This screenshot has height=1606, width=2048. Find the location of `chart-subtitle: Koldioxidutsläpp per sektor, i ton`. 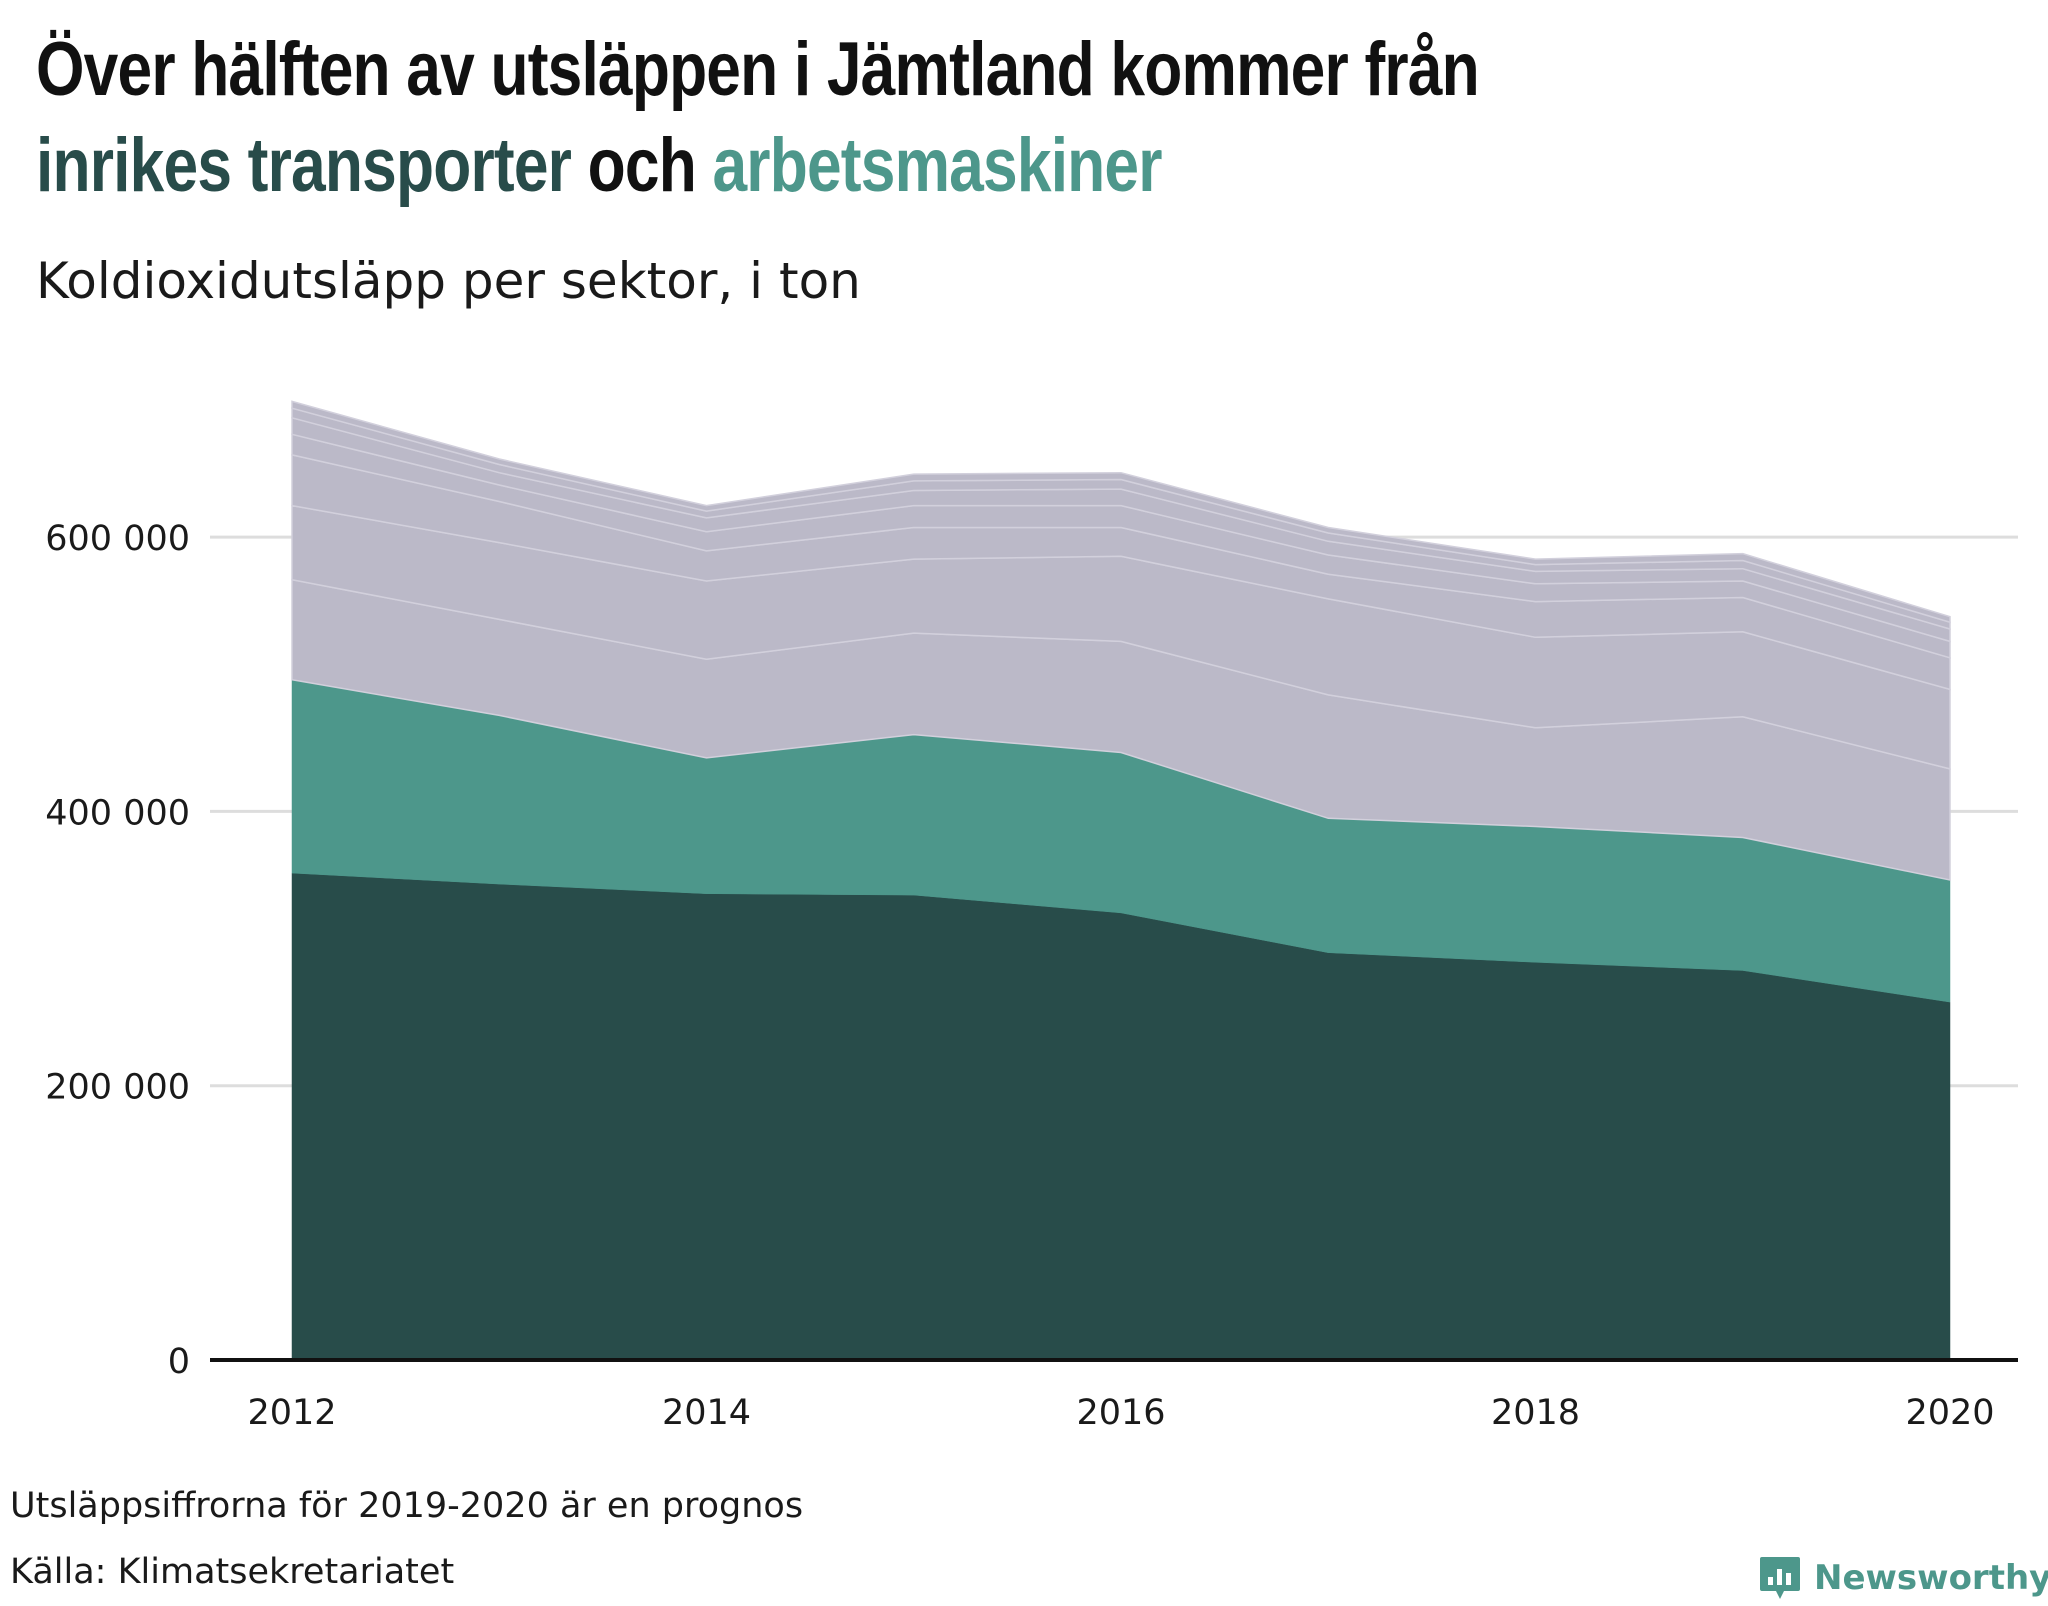

chart-subtitle: Koldioxidutsläpp per sektor, i ton is located at coordinates (448, 281).